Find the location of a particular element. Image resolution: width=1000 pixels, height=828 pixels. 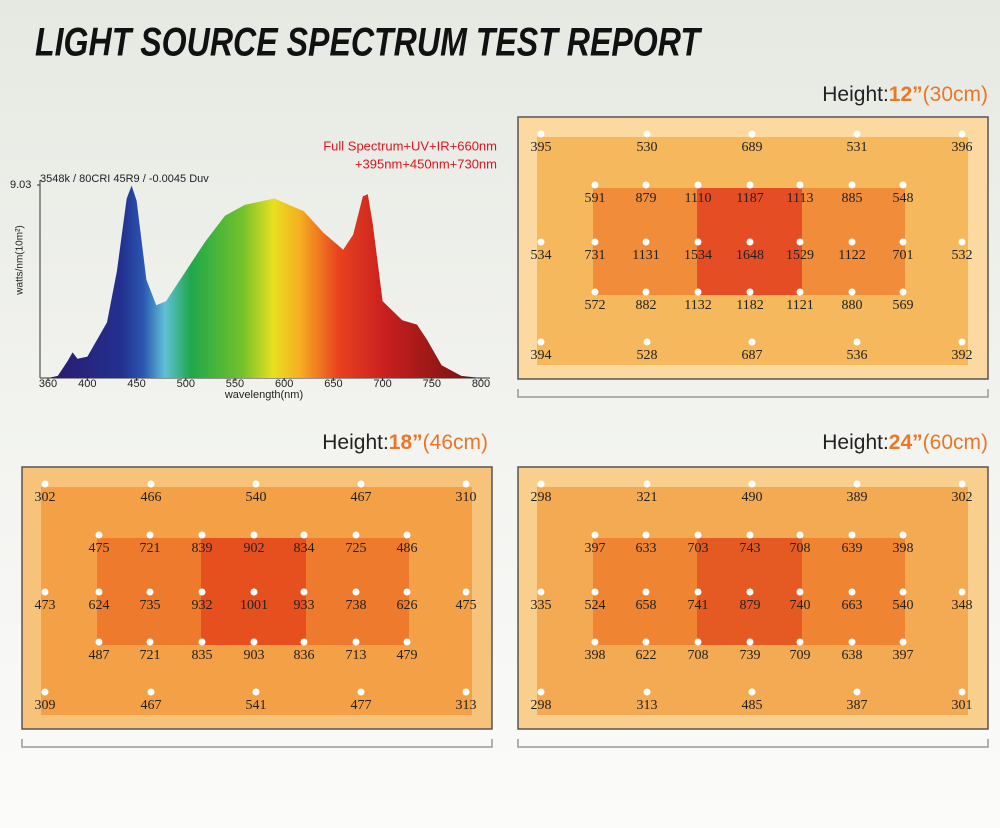

ppfd-value: 709 is located at coordinates (800, 655).